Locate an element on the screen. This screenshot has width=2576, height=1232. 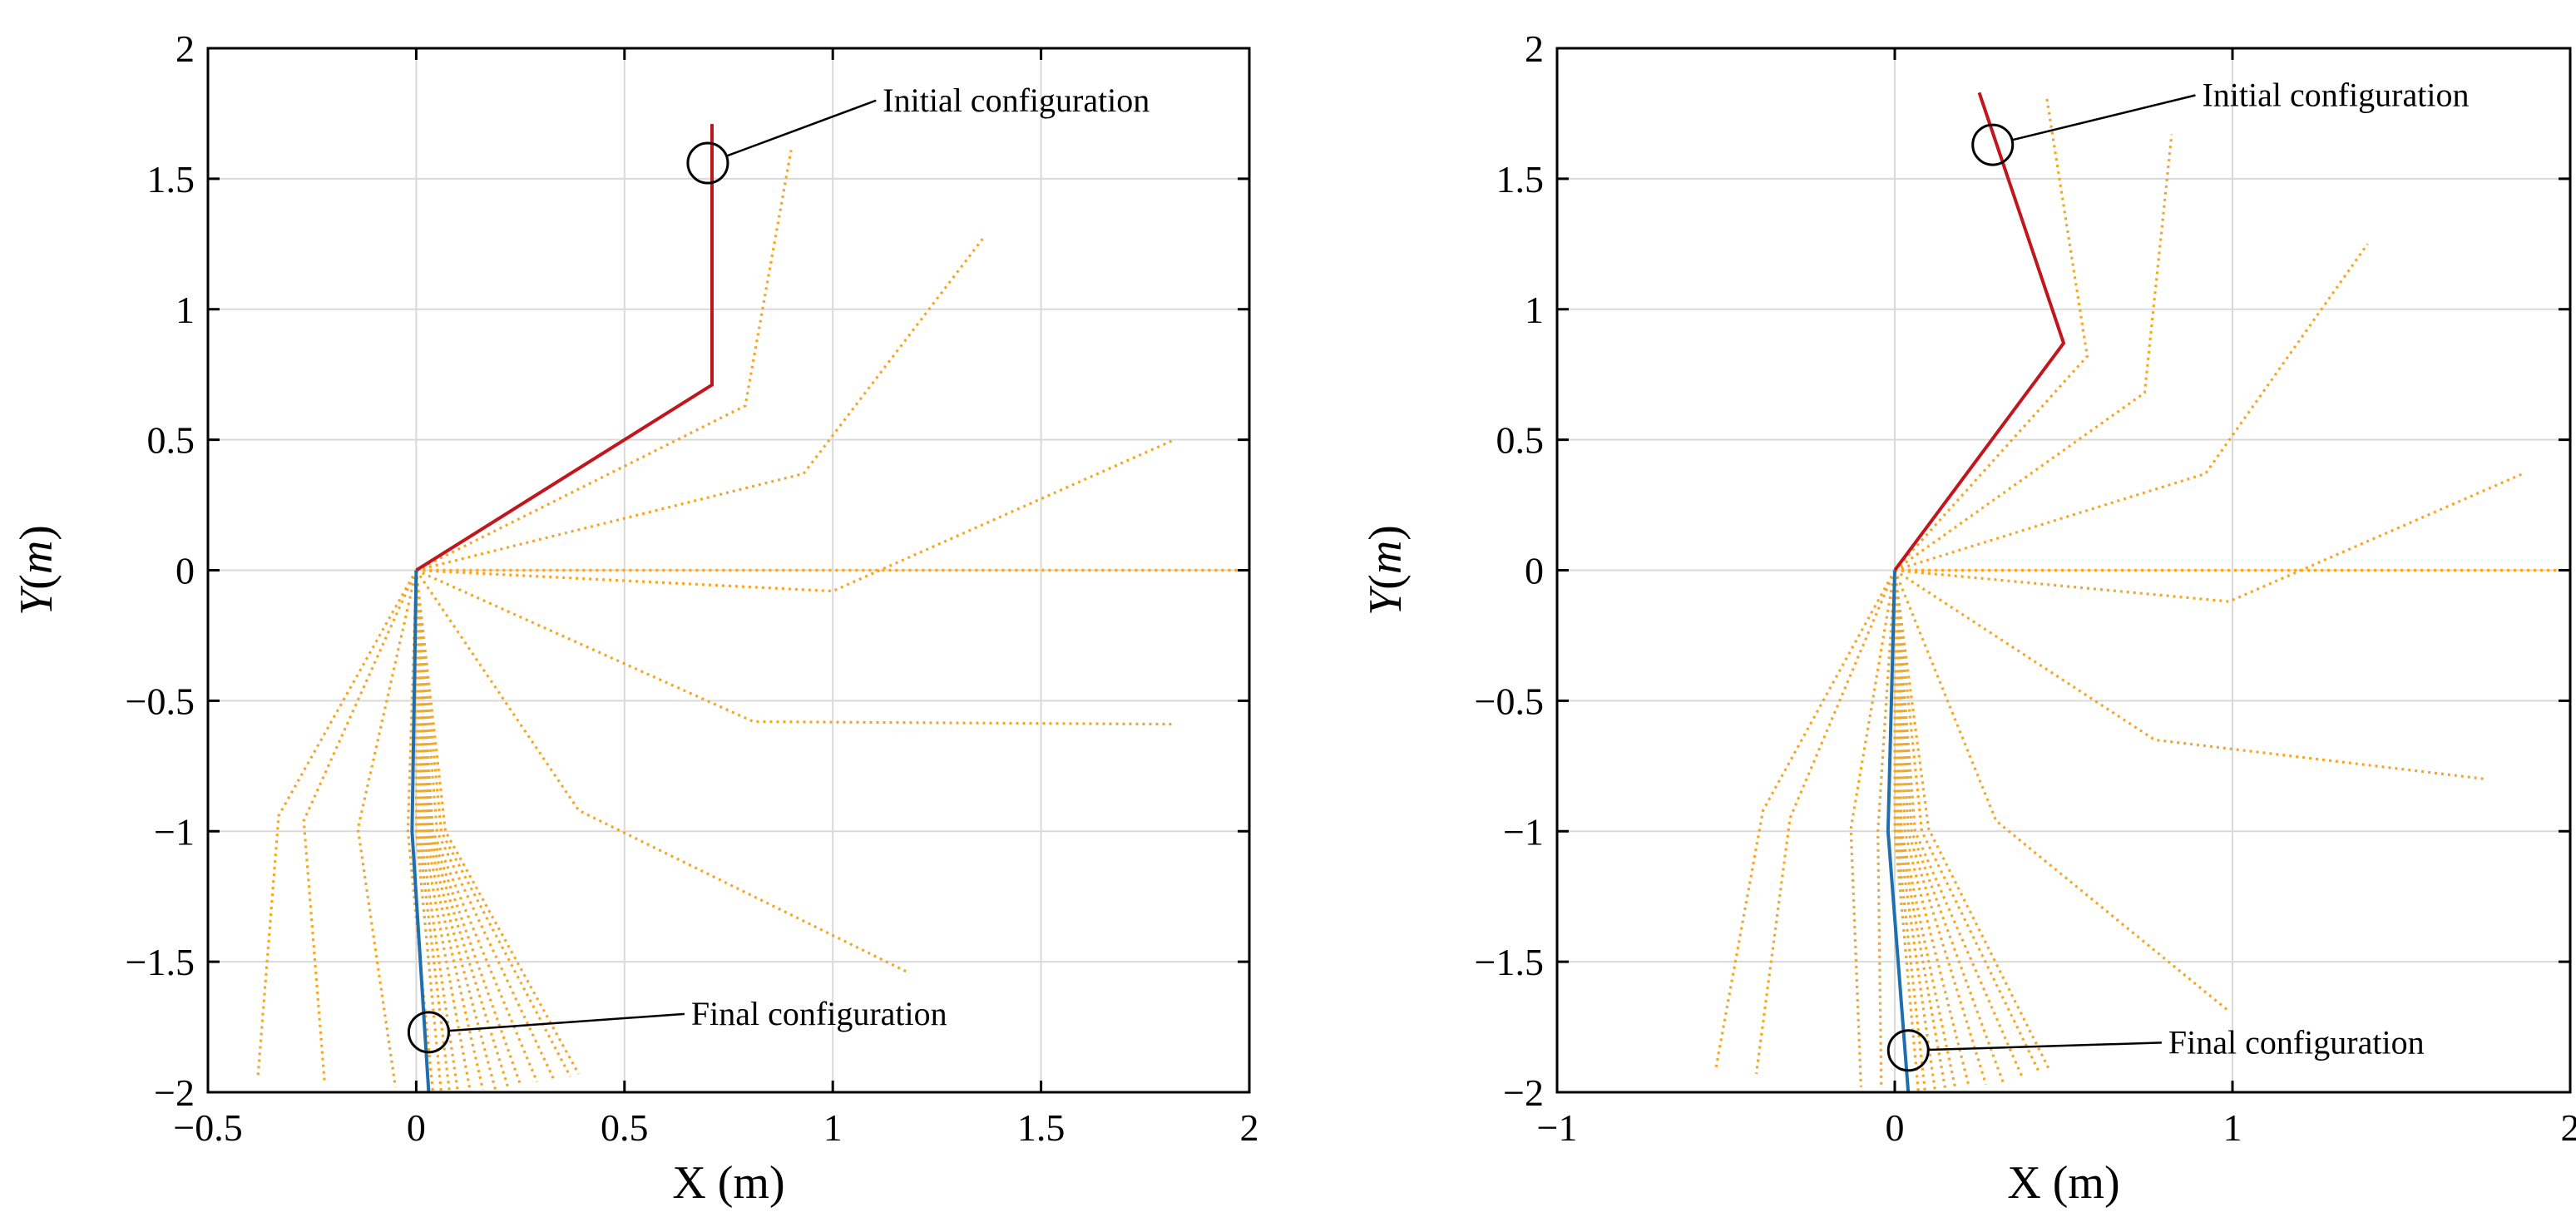
x-tick-label: −0.5 is located at coordinates (207, 1127).